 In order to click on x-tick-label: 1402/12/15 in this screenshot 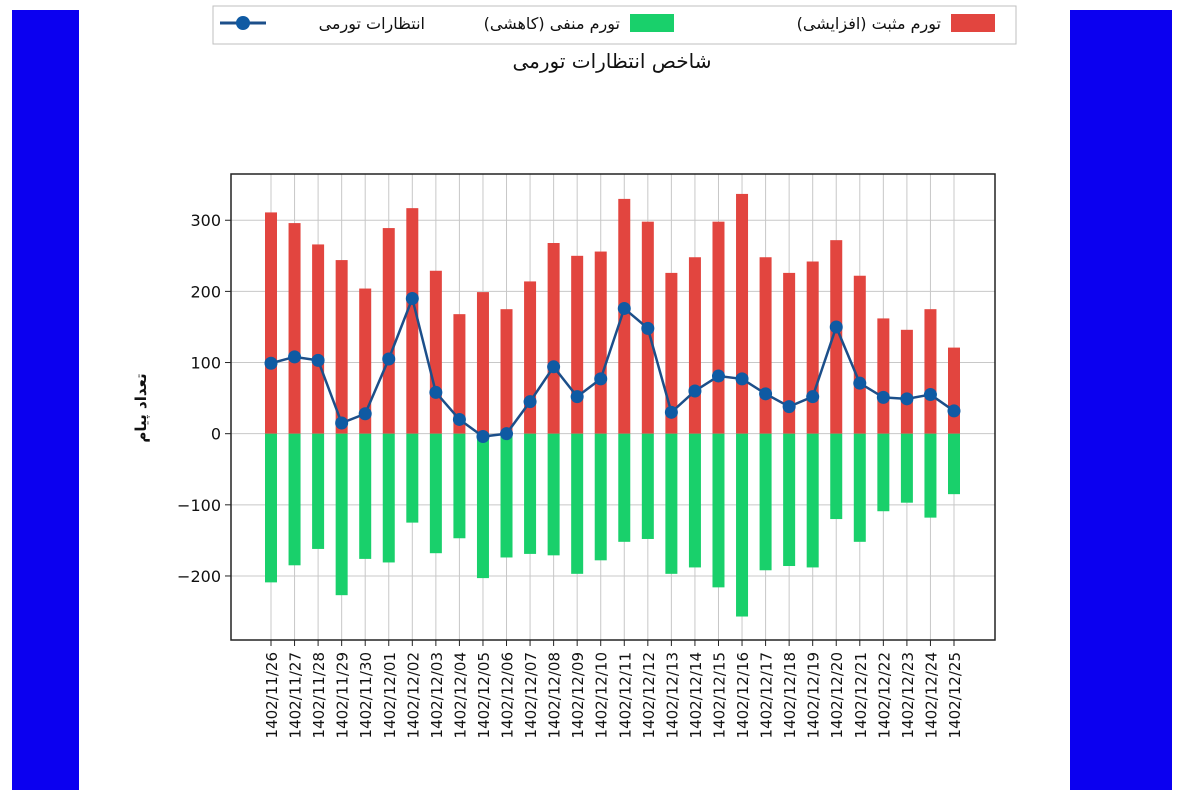, I will do `click(719, 695)`.